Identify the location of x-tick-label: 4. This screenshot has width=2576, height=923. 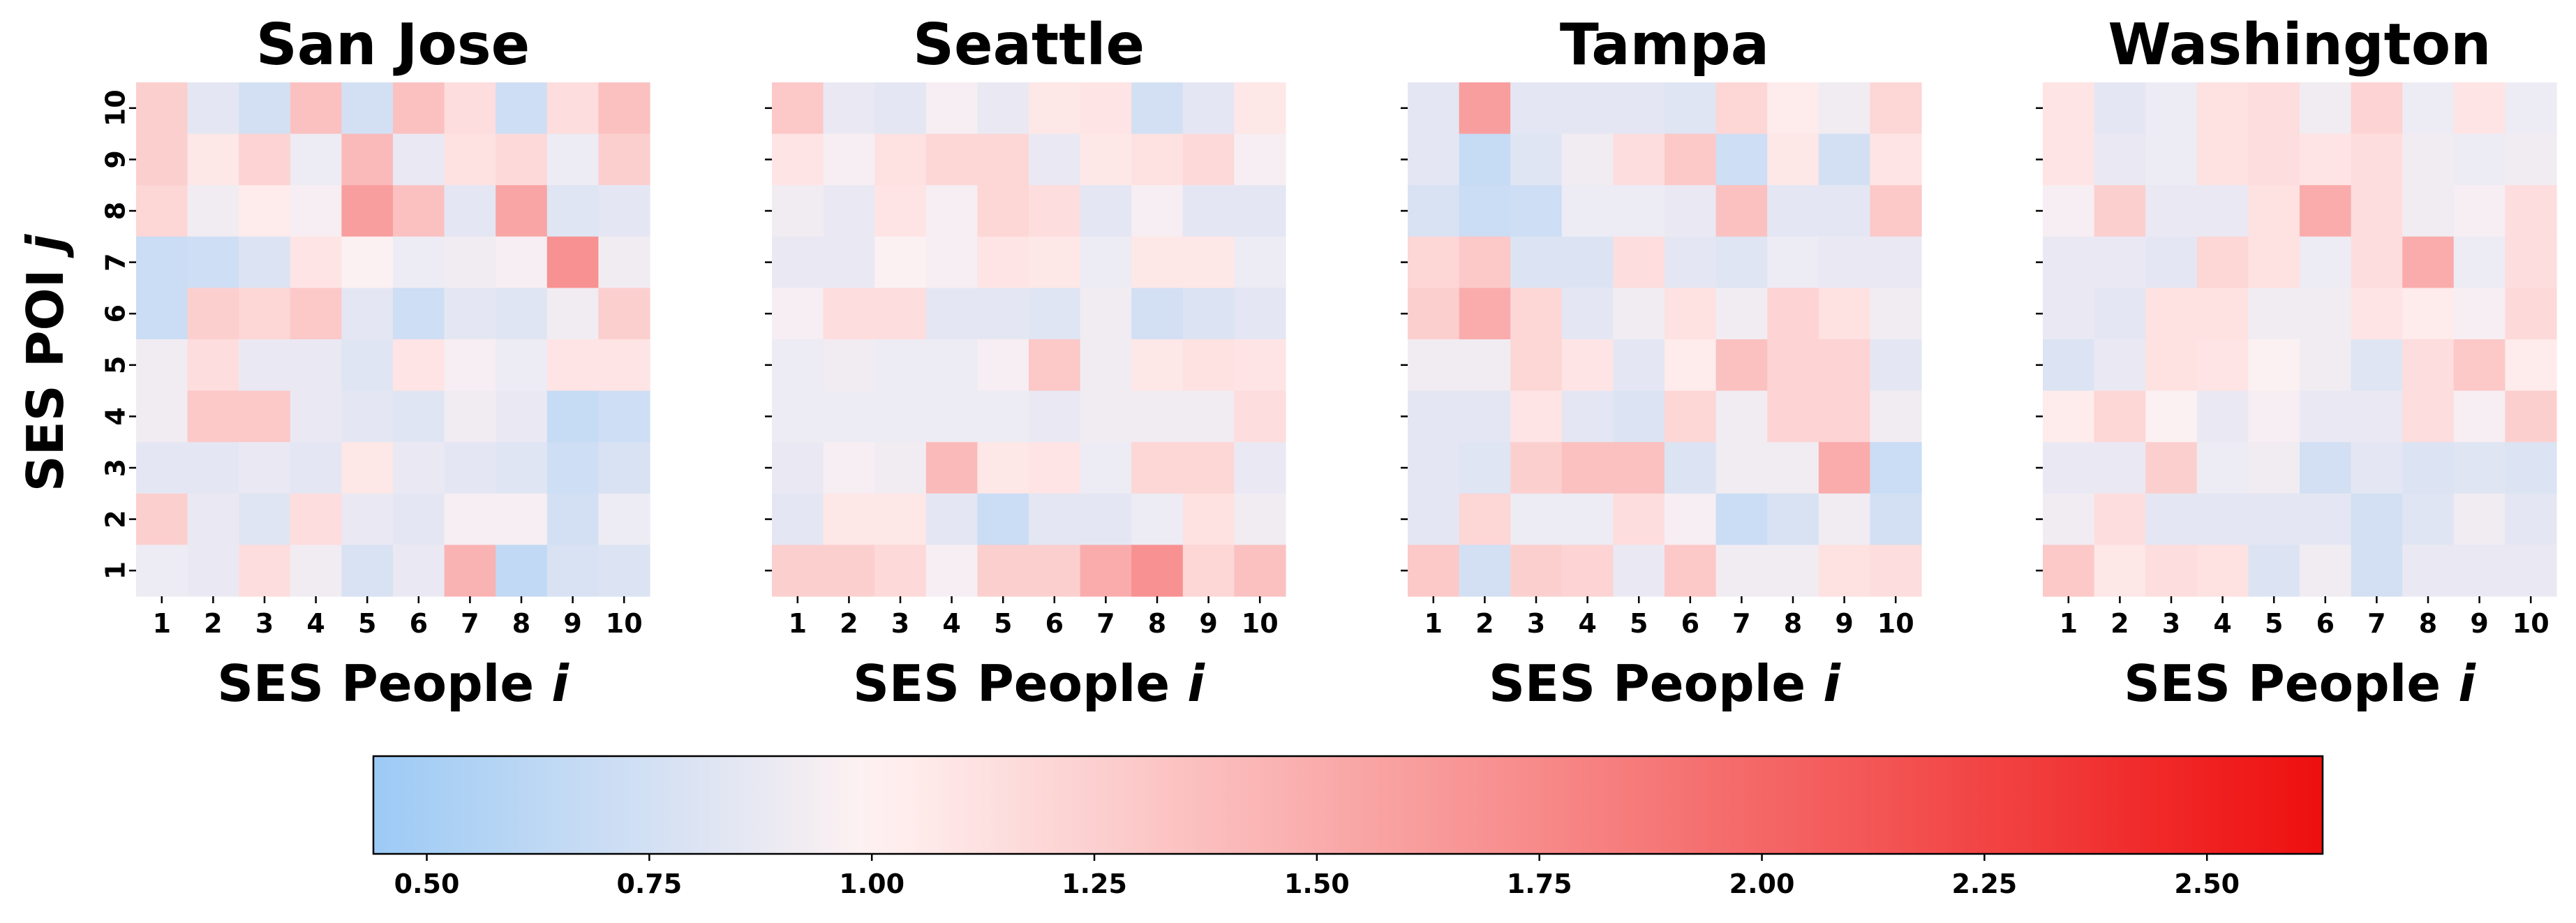
(2222, 623).